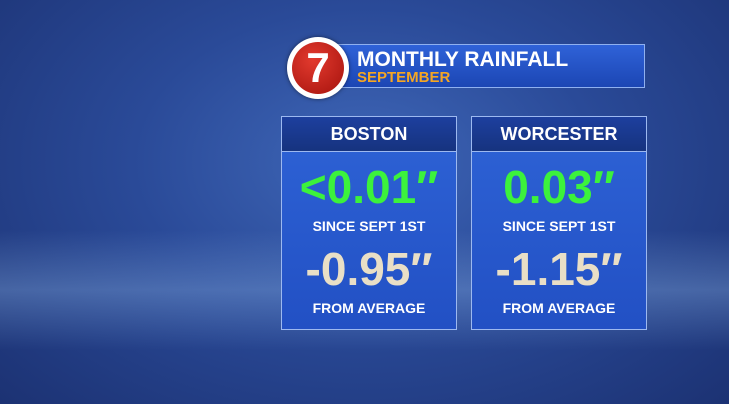 The height and width of the screenshot is (404, 729). What do you see at coordinates (369, 269) in the screenshot?
I see `departure-value: -0.95″` at bounding box center [369, 269].